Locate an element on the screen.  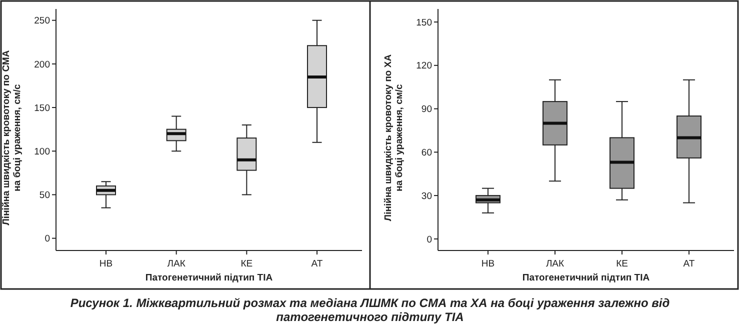
y-tick-label: 200 is located at coordinates (42, 64).